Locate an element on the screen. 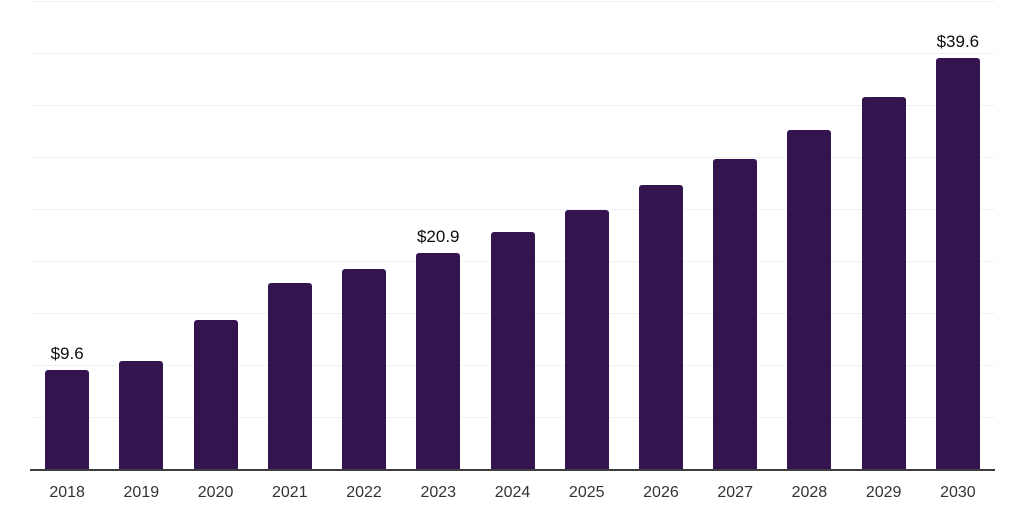 The width and height of the screenshot is (1024, 512). x-tick-label-2023: 2023 is located at coordinates (438, 492).